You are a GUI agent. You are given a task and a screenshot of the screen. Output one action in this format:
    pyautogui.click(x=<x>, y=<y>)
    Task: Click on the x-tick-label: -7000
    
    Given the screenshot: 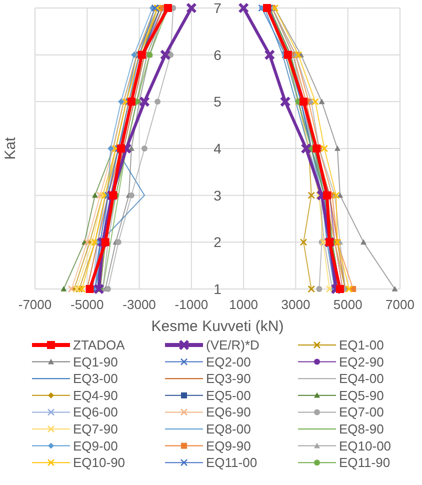 What is the action you would take?
    pyautogui.click(x=35, y=304)
    